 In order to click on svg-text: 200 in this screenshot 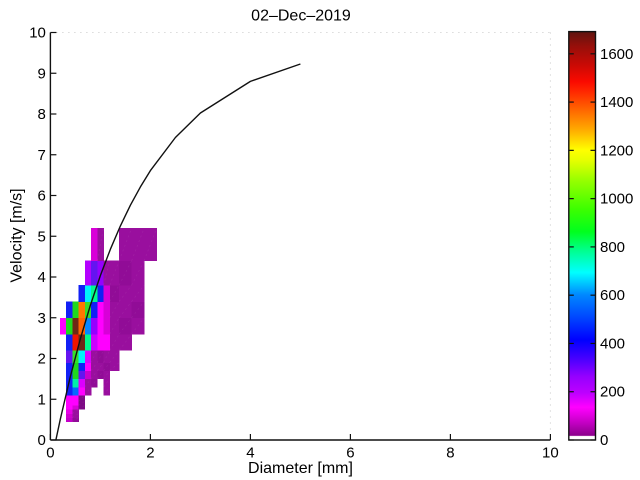, I will do `click(612, 392)`.